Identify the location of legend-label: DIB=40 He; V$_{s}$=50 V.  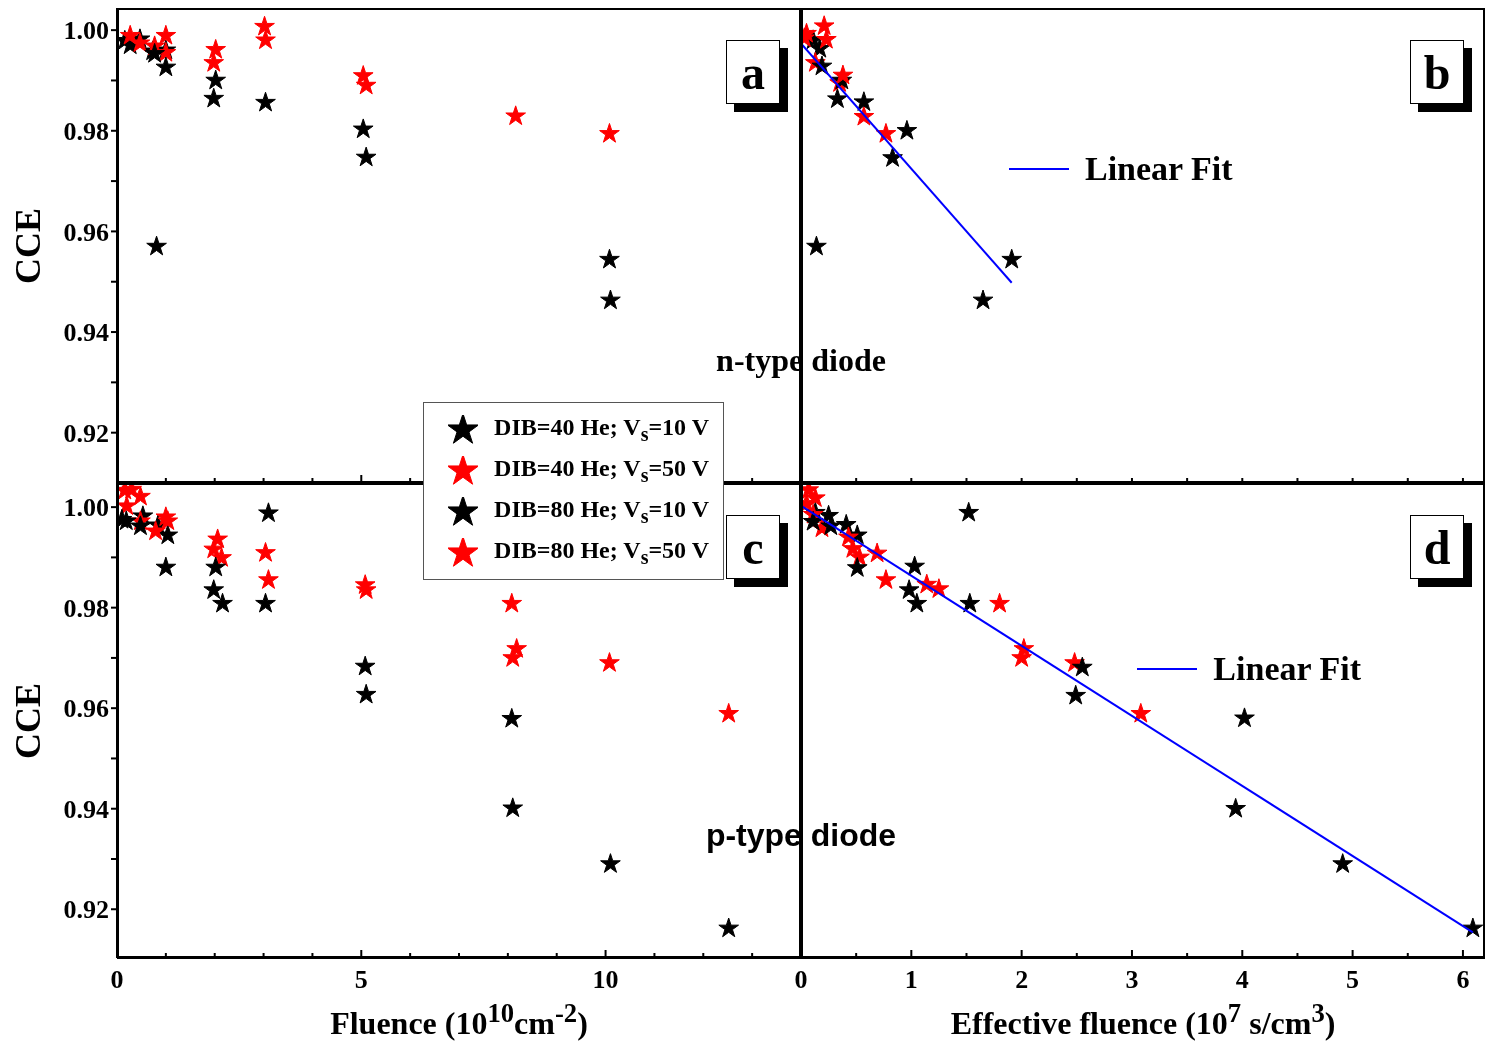
(601, 470).